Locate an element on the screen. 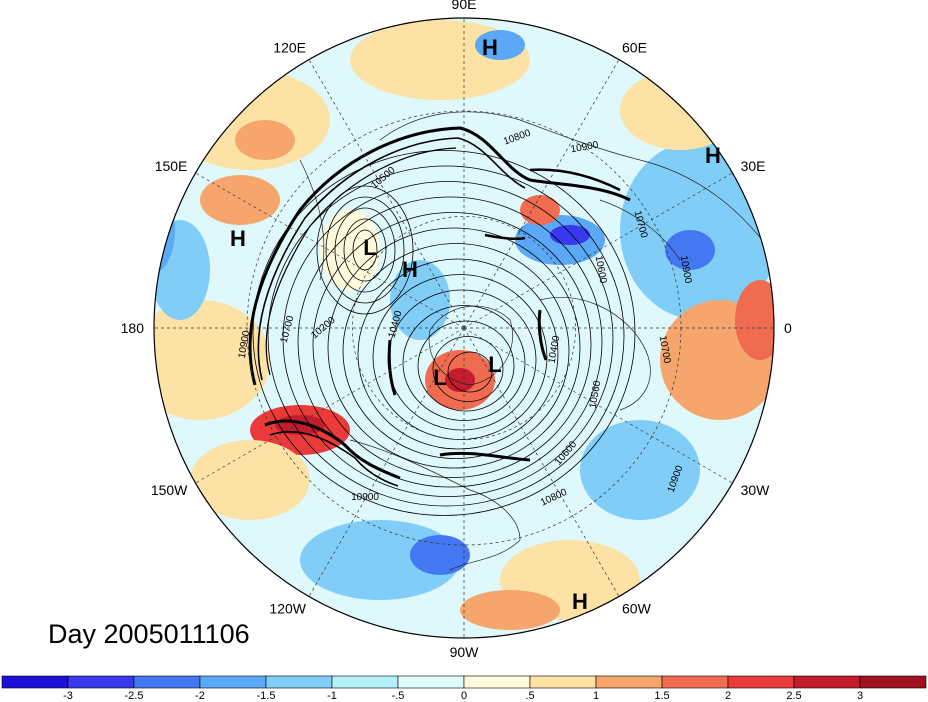  longitude-label-150e: 150E is located at coordinates (171, 166).